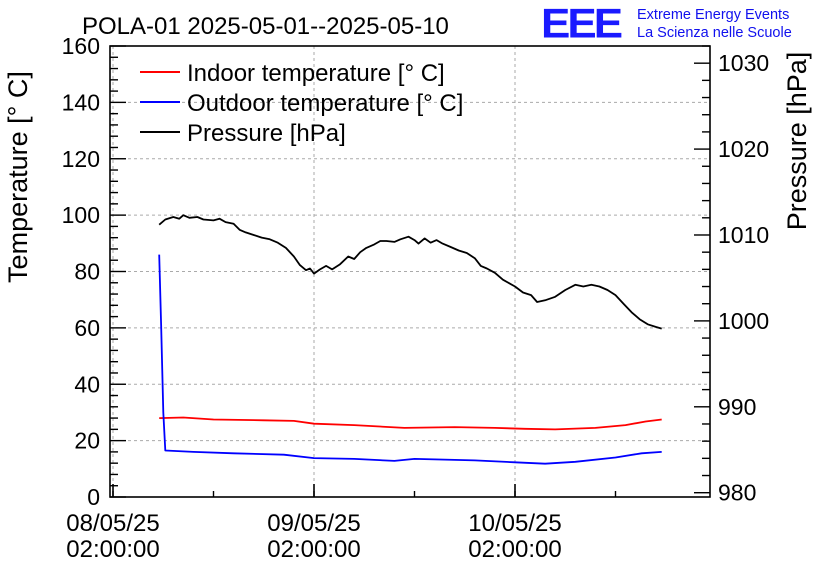 The height and width of the screenshot is (572, 836). I want to click on brand-line-1: Extreme Energy Events, so click(713, 15).